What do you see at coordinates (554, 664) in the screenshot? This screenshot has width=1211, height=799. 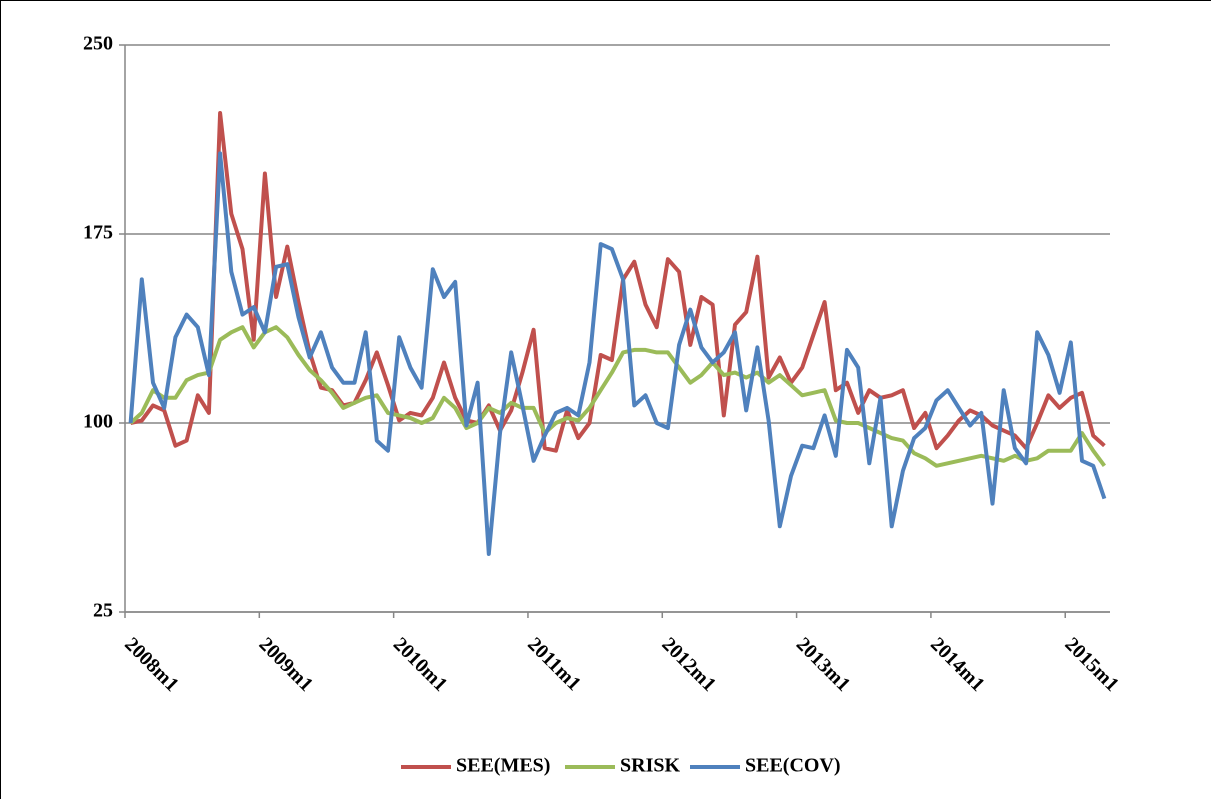 I see `x-tick-label: 2011m1` at bounding box center [554, 664].